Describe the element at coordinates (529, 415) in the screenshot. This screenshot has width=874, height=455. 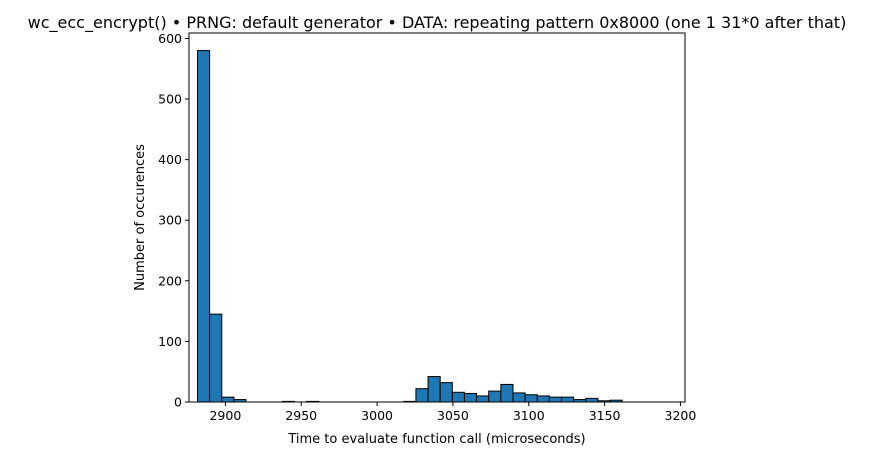
I see `x-tick-label: 3100` at that location.